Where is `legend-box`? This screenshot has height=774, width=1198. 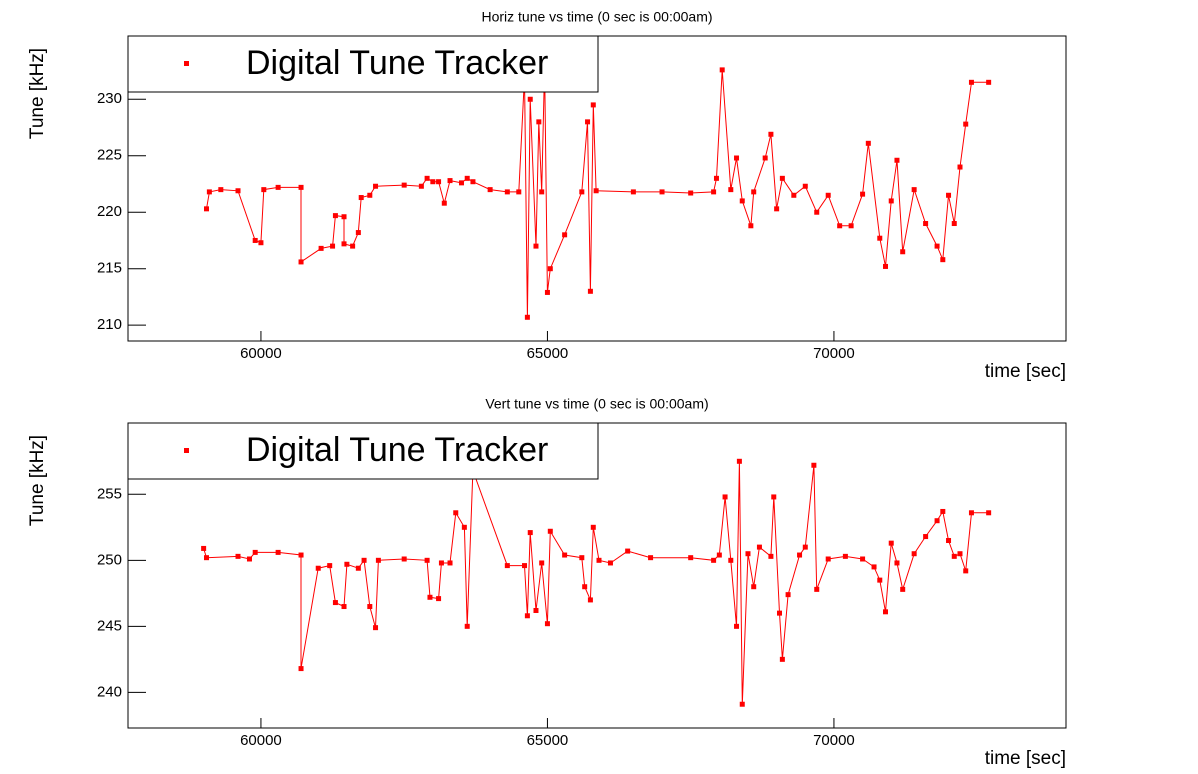 legend-box is located at coordinates (363, 451).